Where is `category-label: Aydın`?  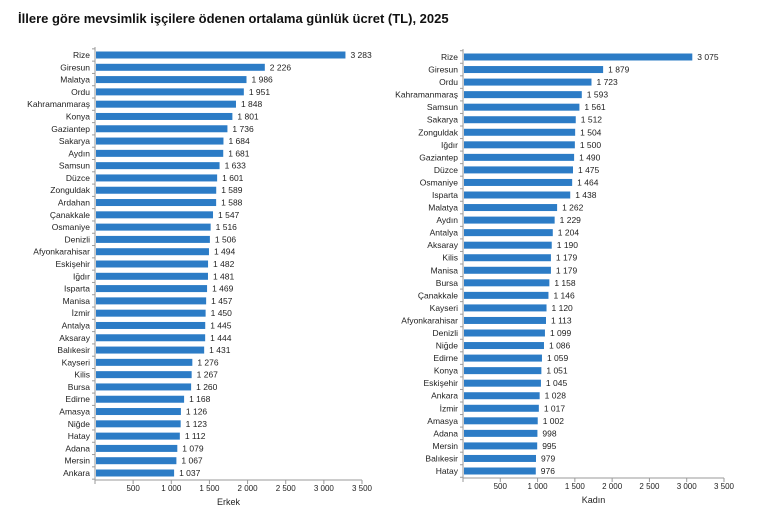 category-label: Aydın is located at coordinates (79, 153).